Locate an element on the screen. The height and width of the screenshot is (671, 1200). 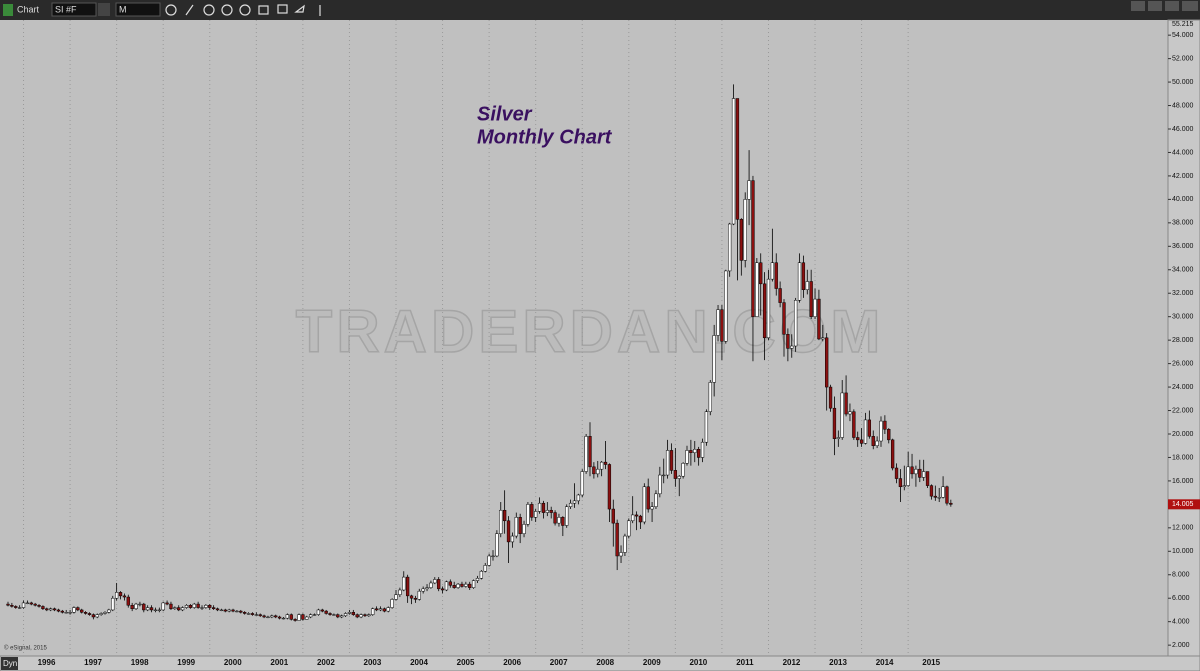
x-tick-label: 2011 is located at coordinates (745, 662).